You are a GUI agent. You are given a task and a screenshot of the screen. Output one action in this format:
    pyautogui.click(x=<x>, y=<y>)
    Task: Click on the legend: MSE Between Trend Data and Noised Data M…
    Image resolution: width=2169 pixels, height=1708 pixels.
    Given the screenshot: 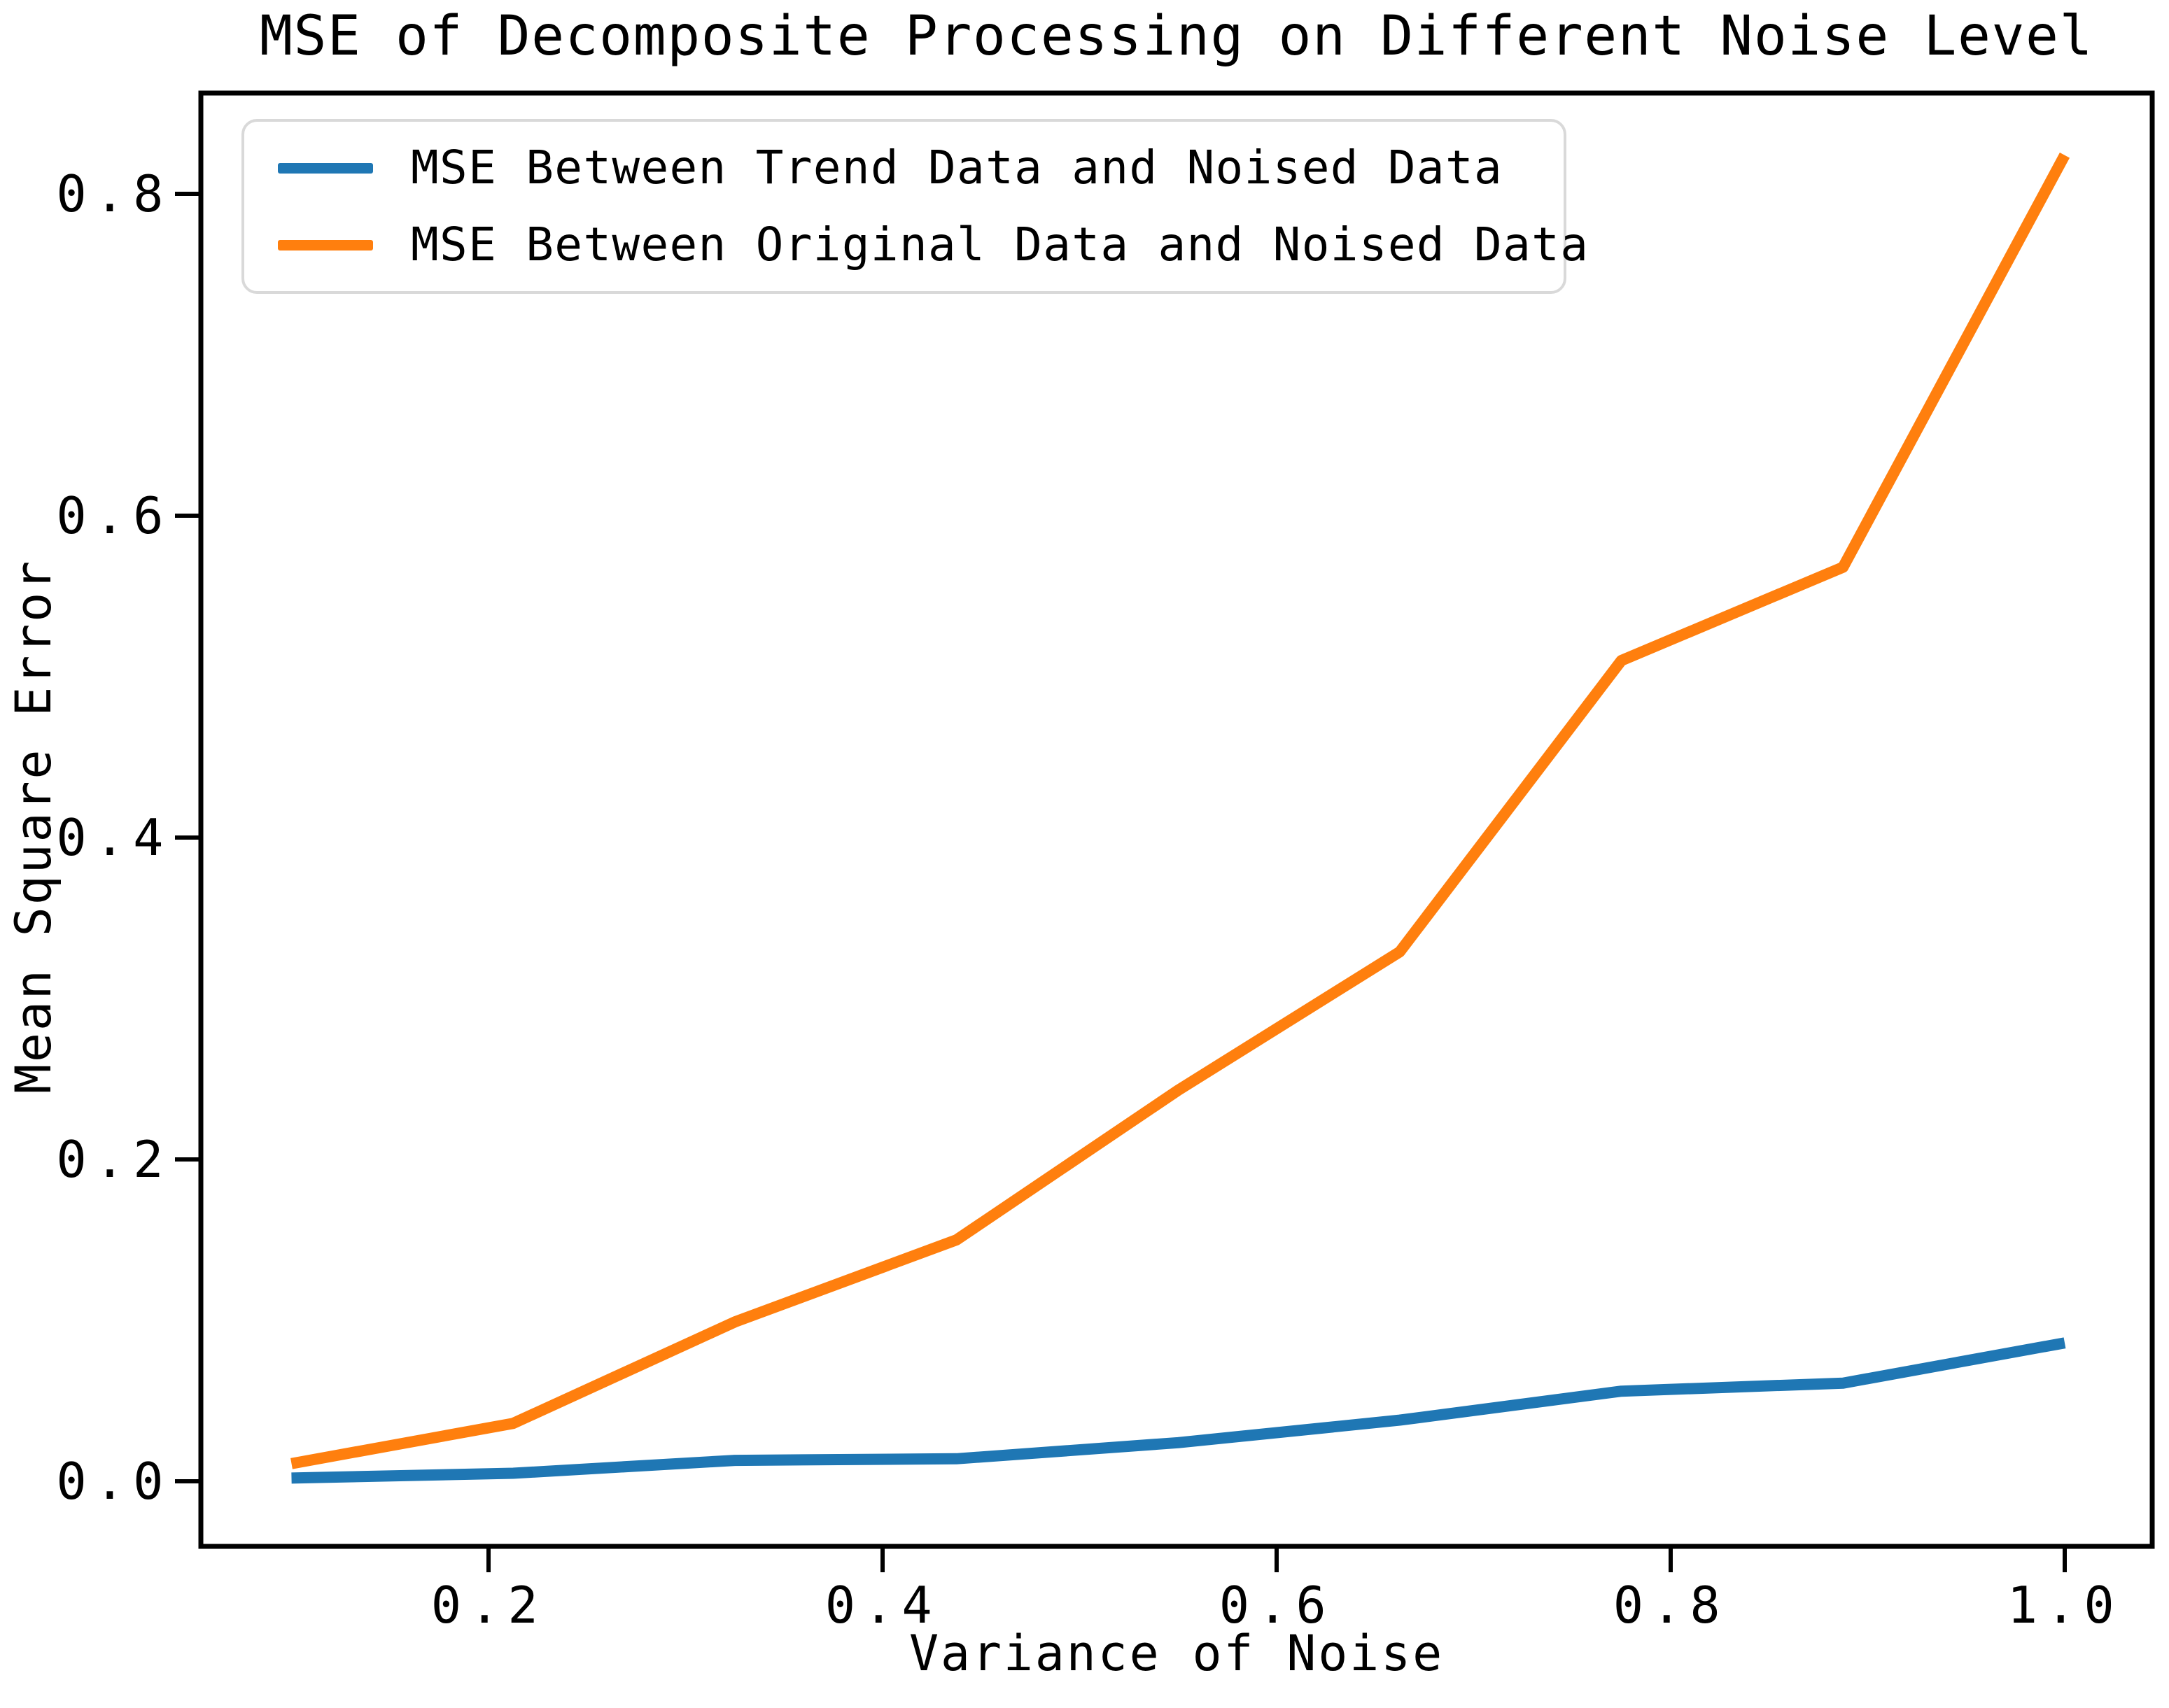 What is the action you would take?
    pyautogui.click(x=914, y=206)
    